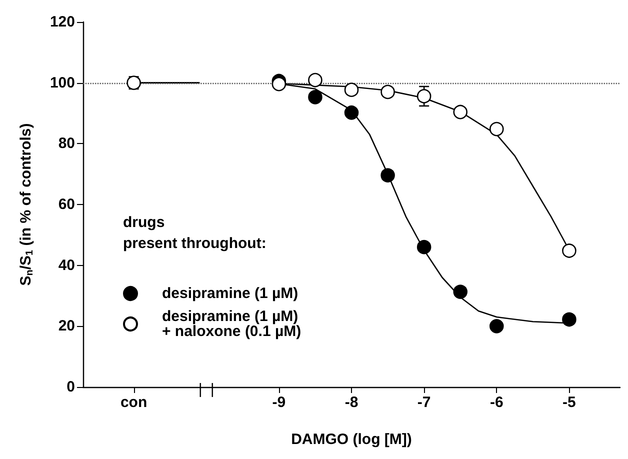  I want to click on legend-label: desipramine (1 µM), so click(230, 293).